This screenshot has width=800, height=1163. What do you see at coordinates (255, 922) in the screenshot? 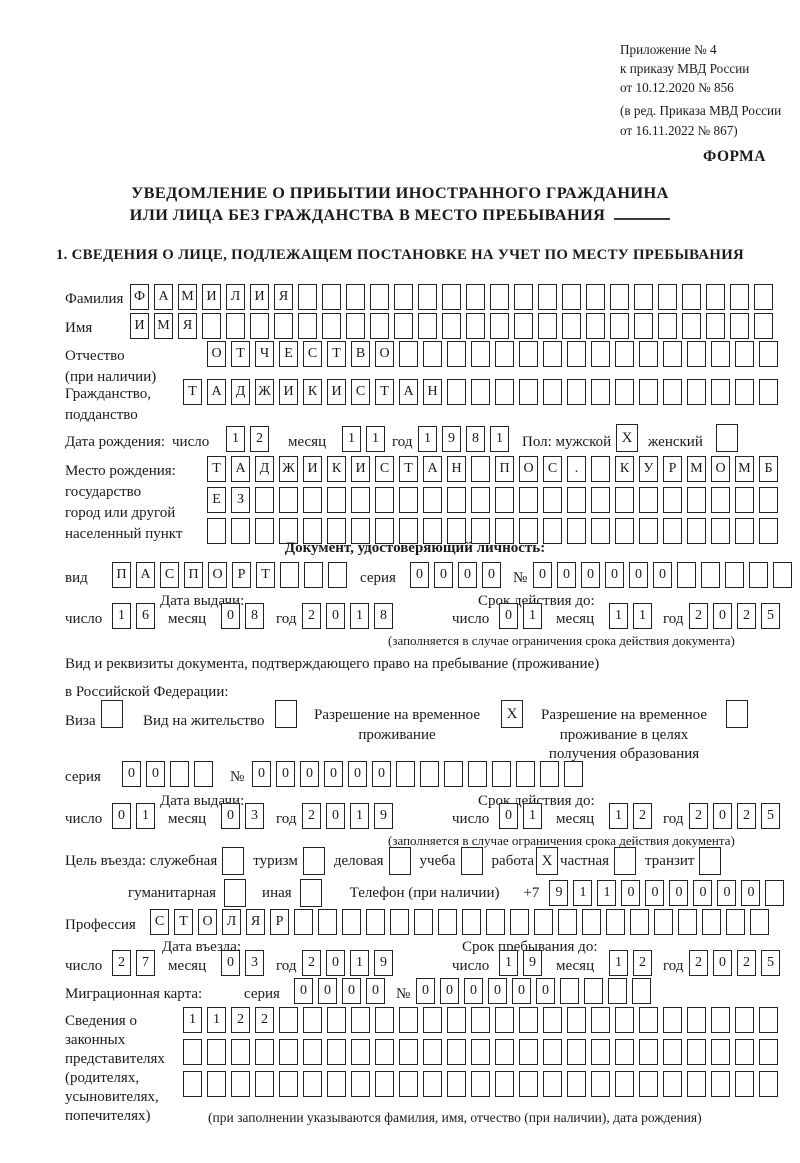
I see `cells-profession-cell: Я` at bounding box center [255, 922].